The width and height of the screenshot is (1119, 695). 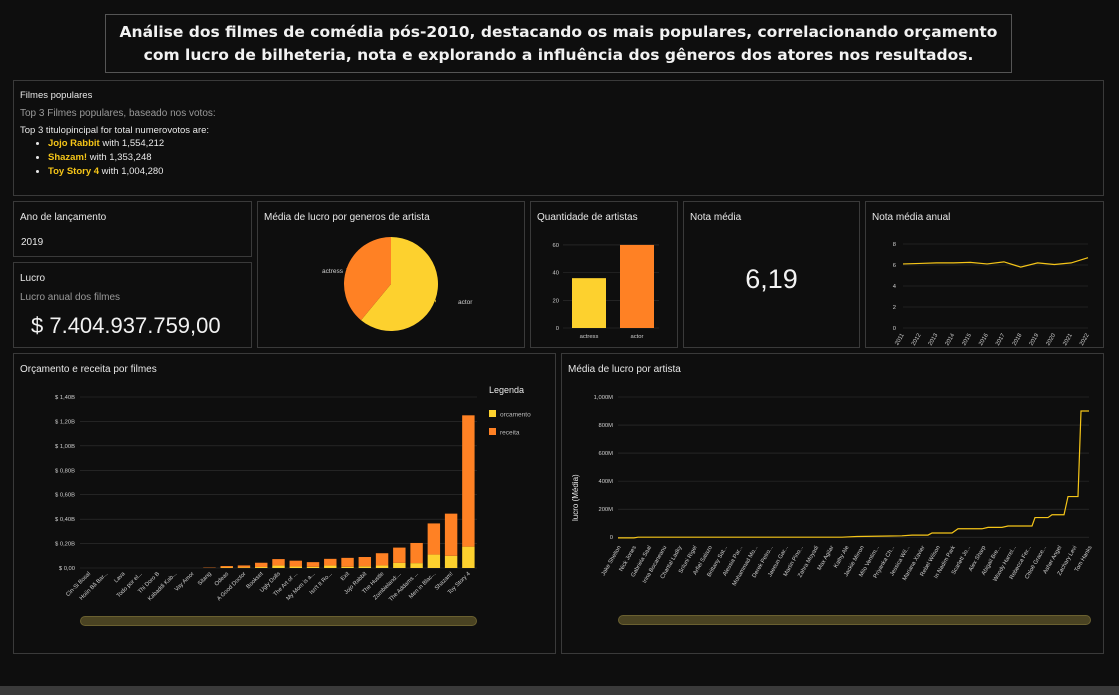 I want to click on artist-ytick: 1,000M, so click(x=604, y=398).